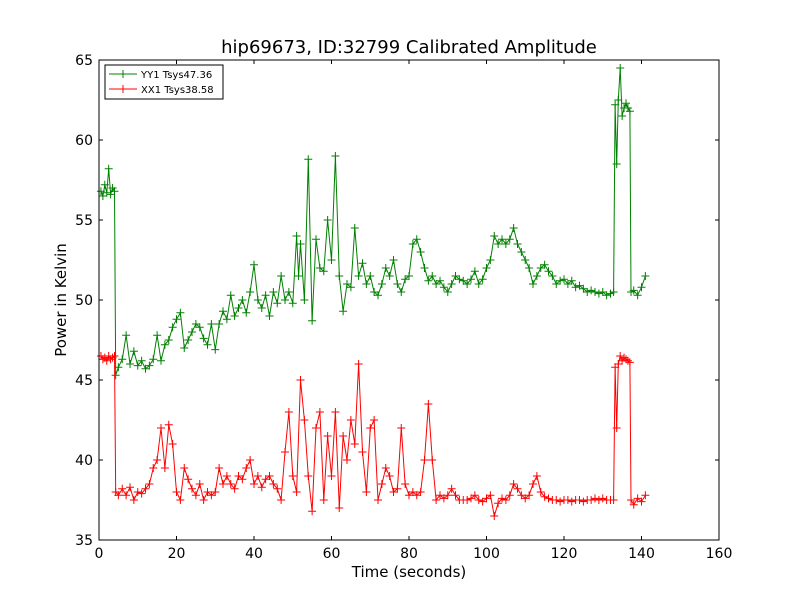 The height and width of the screenshot is (600, 800). What do you see at coordinates (641, 554) in the screenshot?
I see `x-tick-label: 140` at bounding box center [641, 554].